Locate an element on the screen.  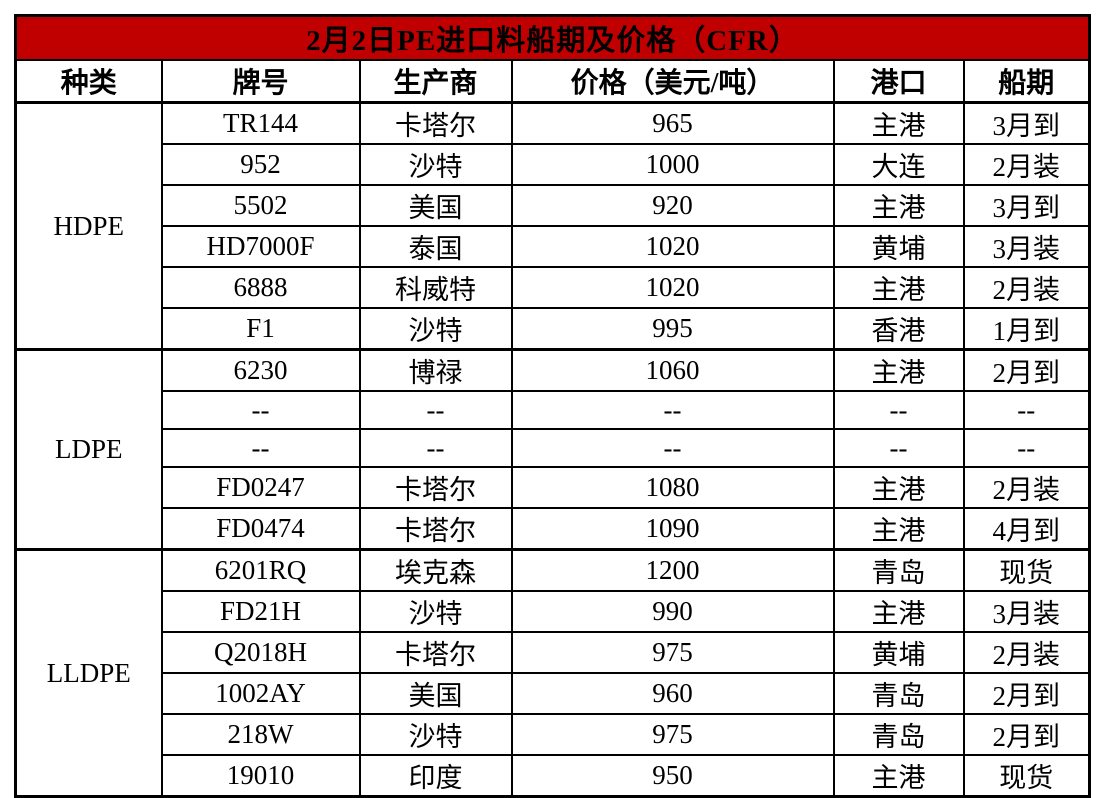
cell-grade: HD7000F is located at coordinates (260, 246).